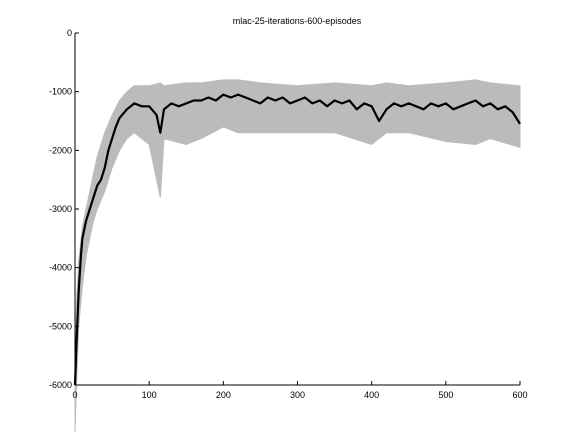 The image size is (576, 432). I want to click on y-tick-label: -6000, so click(60, 385).